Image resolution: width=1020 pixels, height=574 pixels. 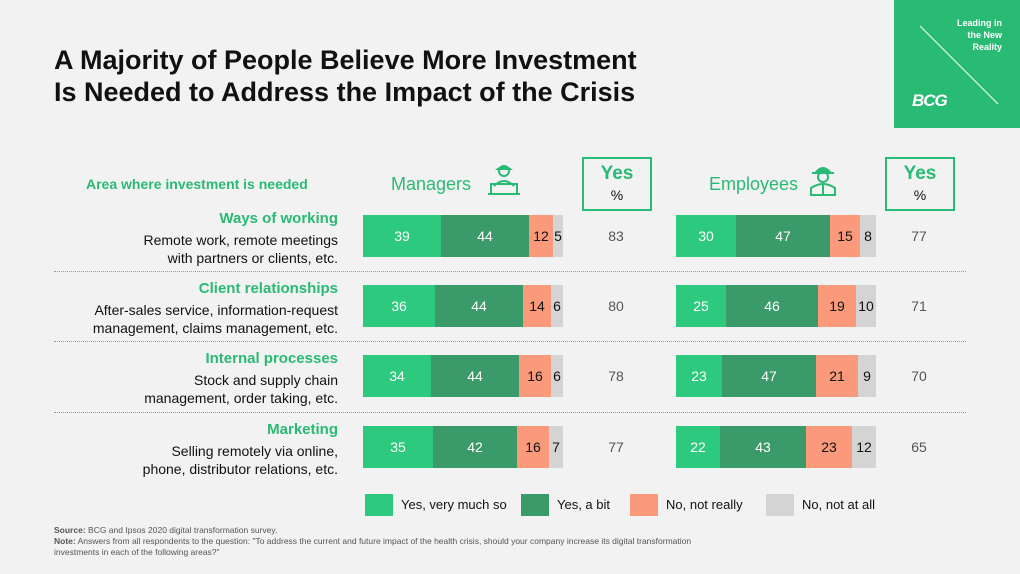 I want to click on stacked-bar: 22 43 23 12, so click(x=776, y=447).